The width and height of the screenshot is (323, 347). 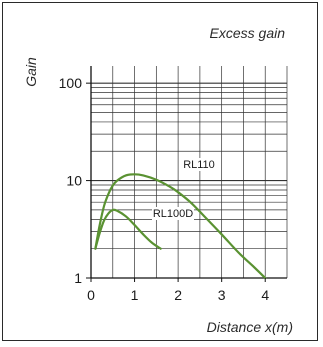 I want to click on series-label-rl100d-text: RL100D, so click(x=173, y=214).